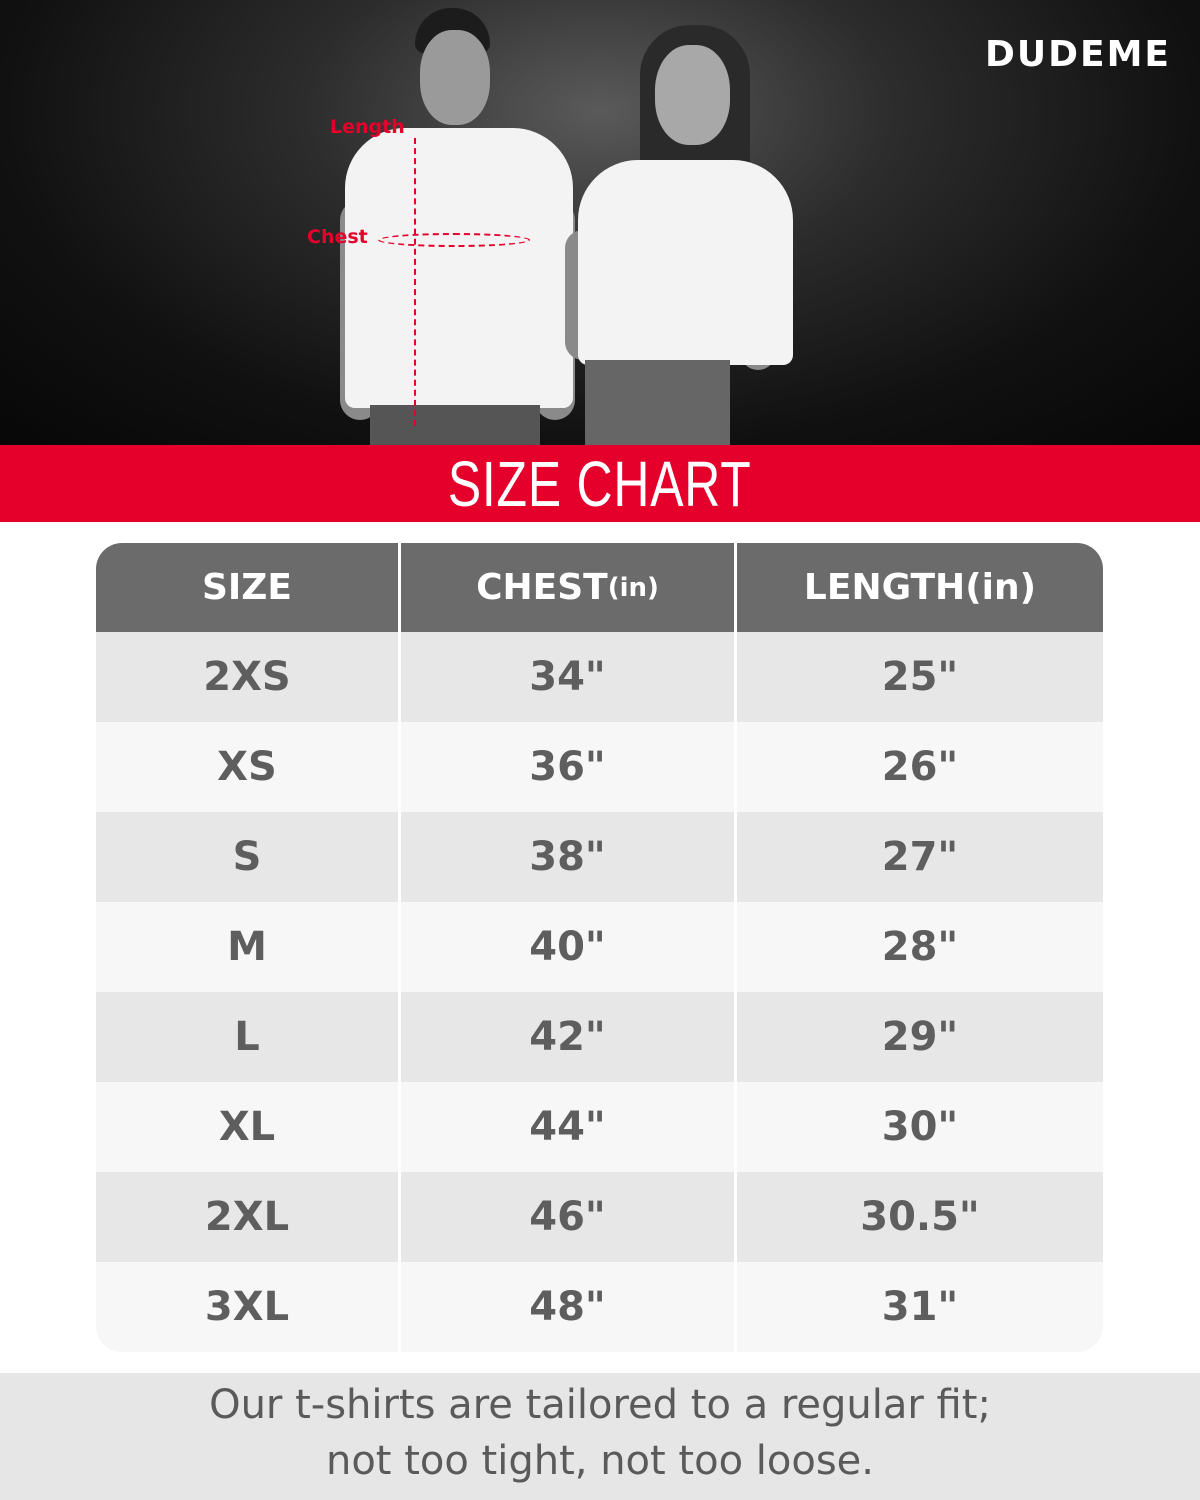 This screenshot has height=1500, width=1200. I want to click on table-row: S 38" 27", so click(599, 857).